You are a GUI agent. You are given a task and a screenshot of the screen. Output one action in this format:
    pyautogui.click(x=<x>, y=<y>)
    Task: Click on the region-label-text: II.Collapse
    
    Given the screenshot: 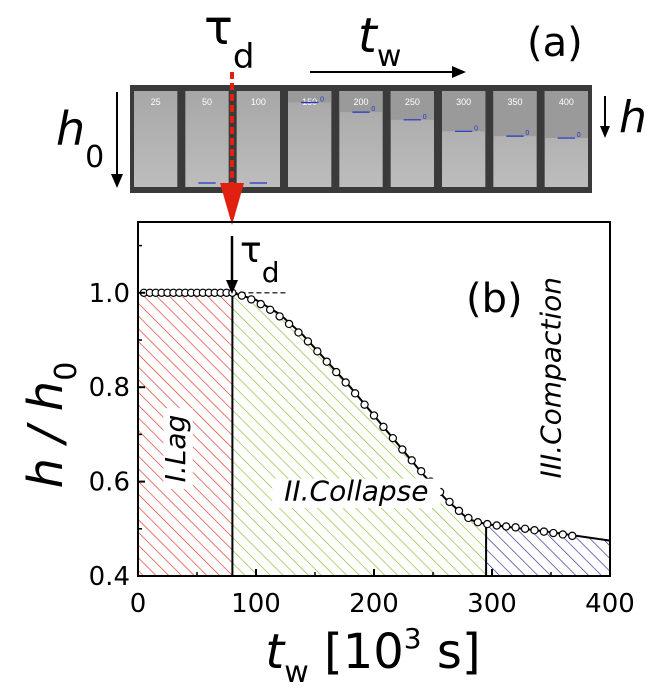 What is the action you would take?
    pyautogui.click(x=356, y=490)
    